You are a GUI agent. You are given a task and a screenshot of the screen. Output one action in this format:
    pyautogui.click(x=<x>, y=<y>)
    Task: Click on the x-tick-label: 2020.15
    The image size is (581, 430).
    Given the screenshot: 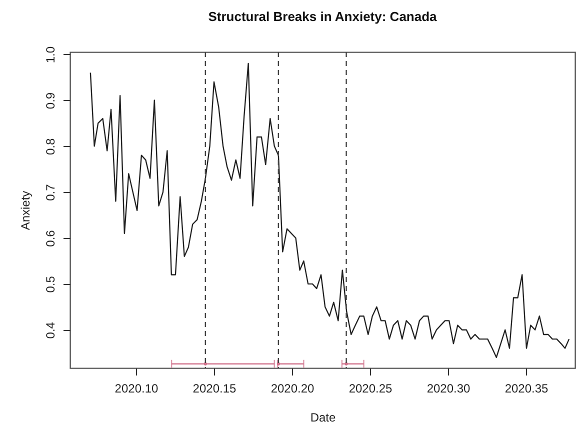 What is the action you would take?
    pyautogui.click(x=214, y=389)
    